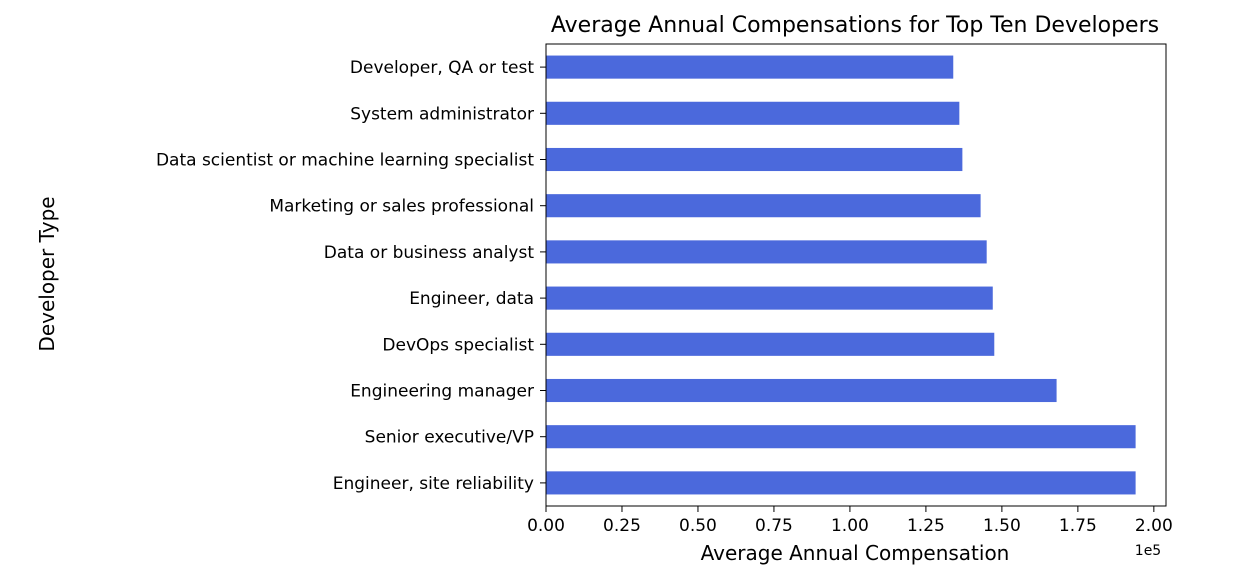  What do you see at coordinates (449, 438) in the screenshot?
I see `y-tick-label: Senior executive/VP` at bounding box center [449, 438].